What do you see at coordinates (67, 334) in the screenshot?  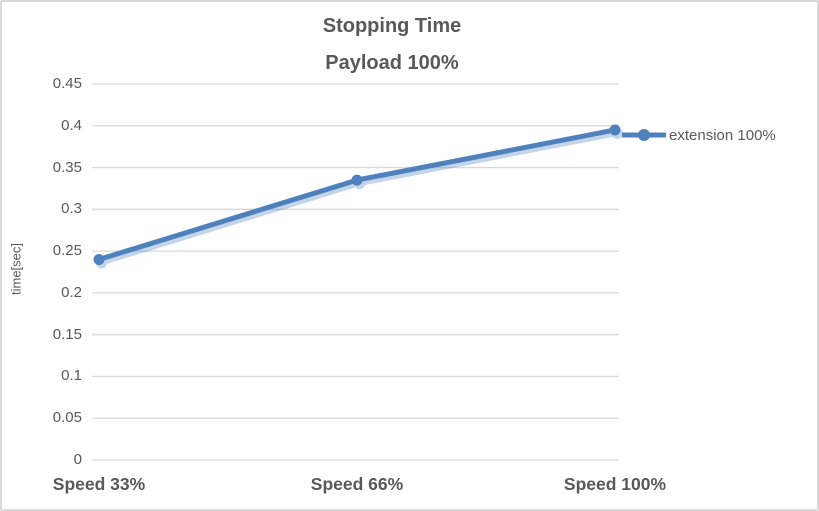 I see `y-axis-tick-label: 0.15` at bounding box center [67, 334].